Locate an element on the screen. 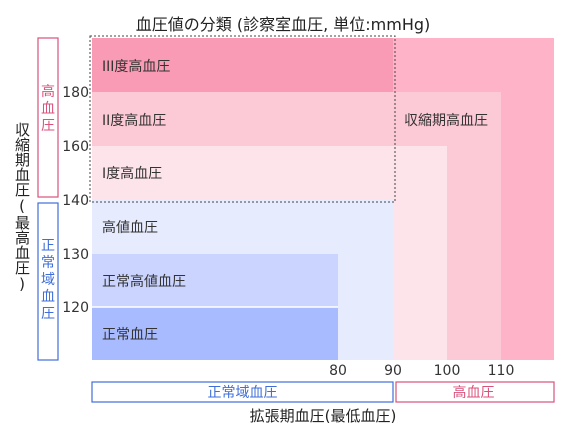  x-axis-label: 拡張期血圧(最低血圧) is located at coordinates (323, 416).